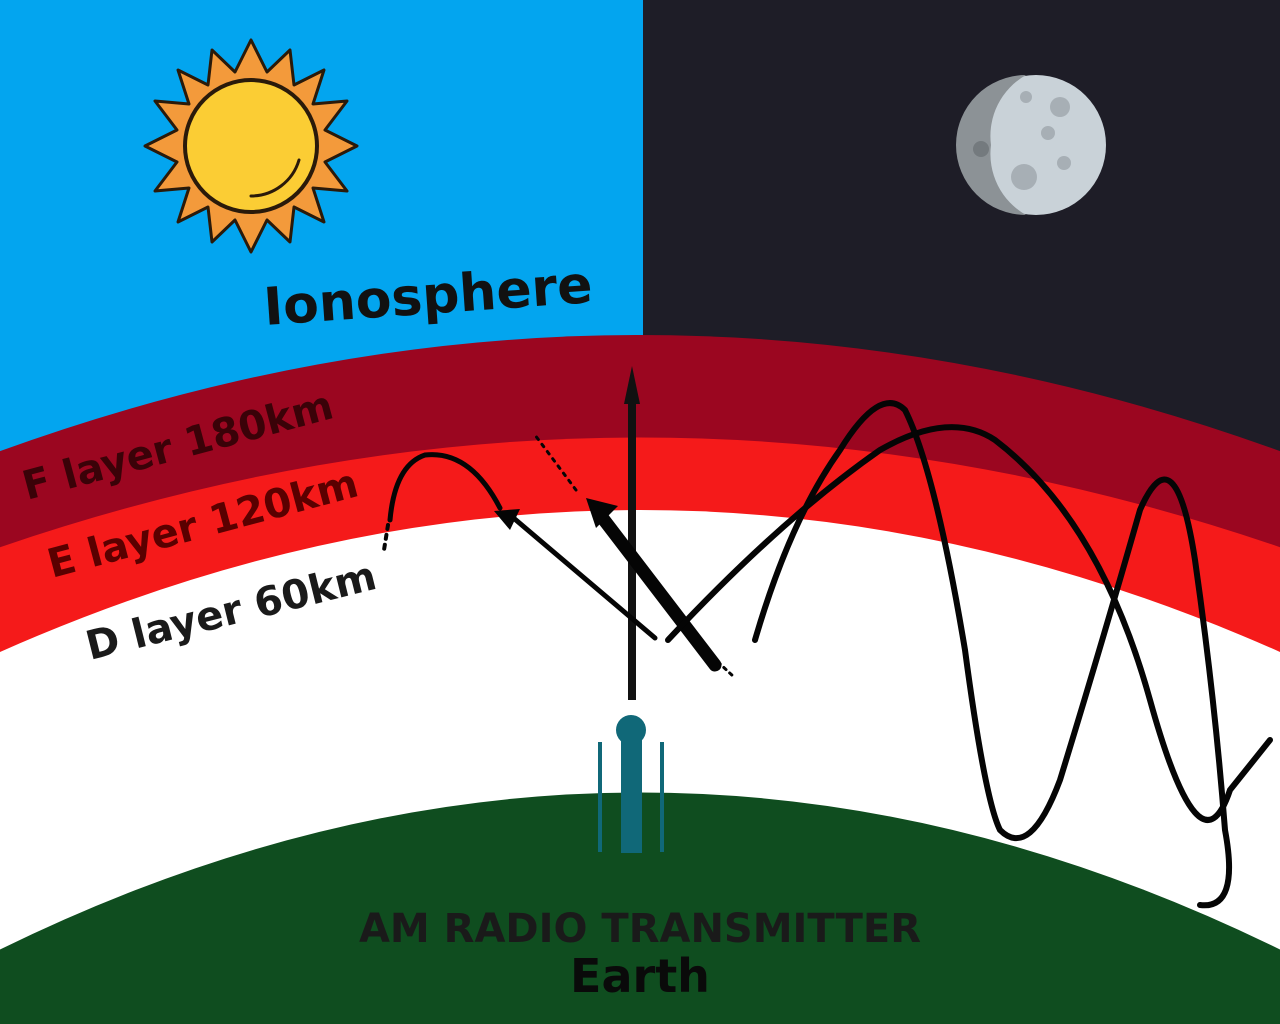 The width and height of the screenshot is (1280, 1024). What do you see at coordinates (251, 146) in the screenshot?
I see `sun-icon` at bounding box center [251, 146].